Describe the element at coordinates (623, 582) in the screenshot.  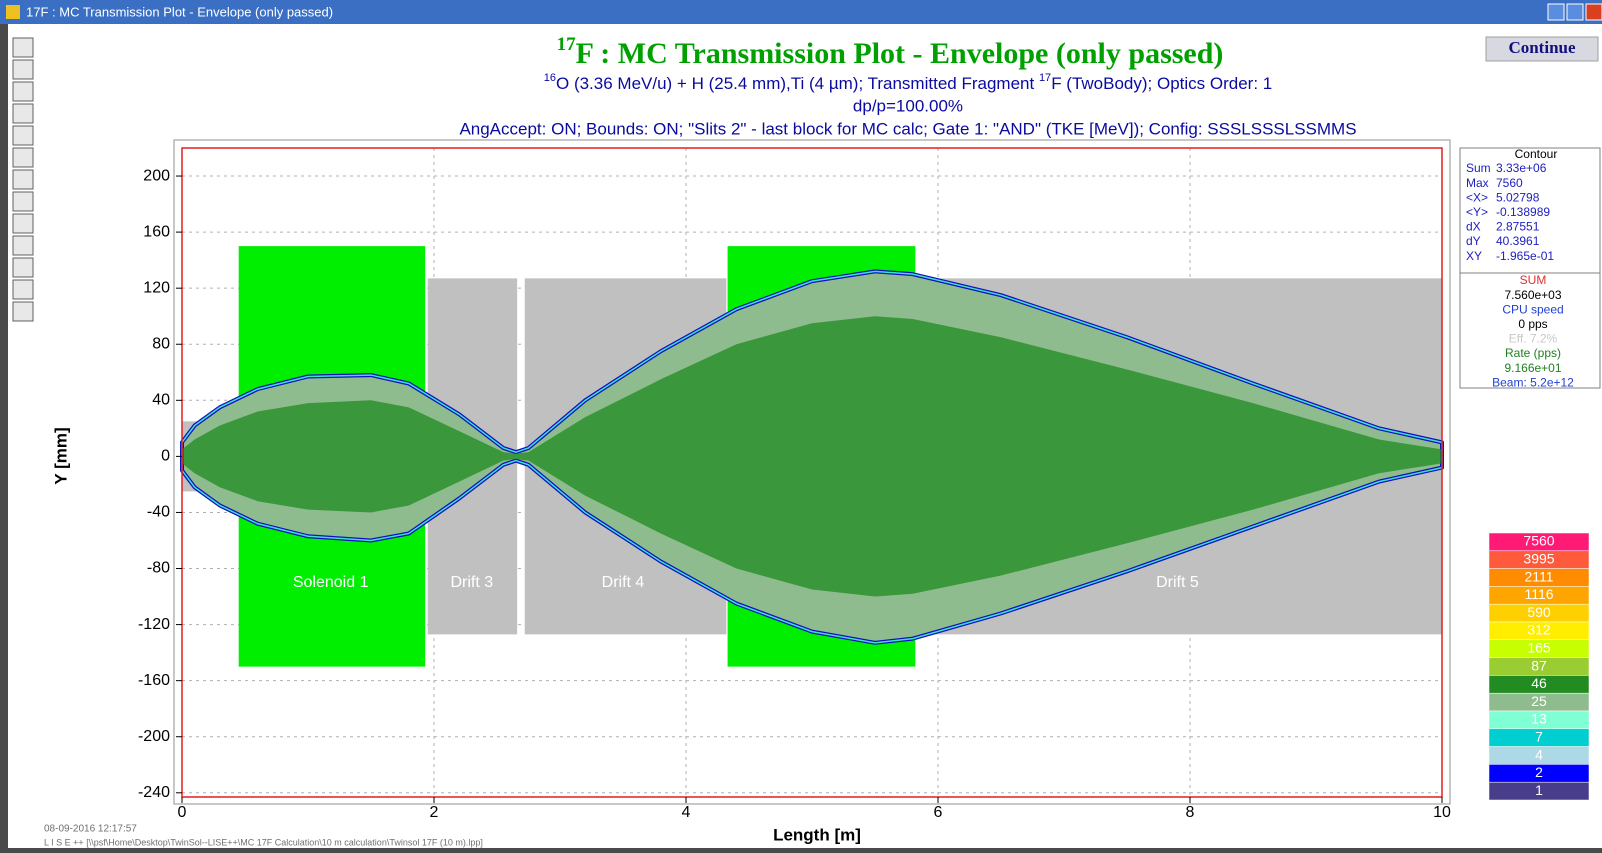
I see `element-label: Drift 4` at that location.